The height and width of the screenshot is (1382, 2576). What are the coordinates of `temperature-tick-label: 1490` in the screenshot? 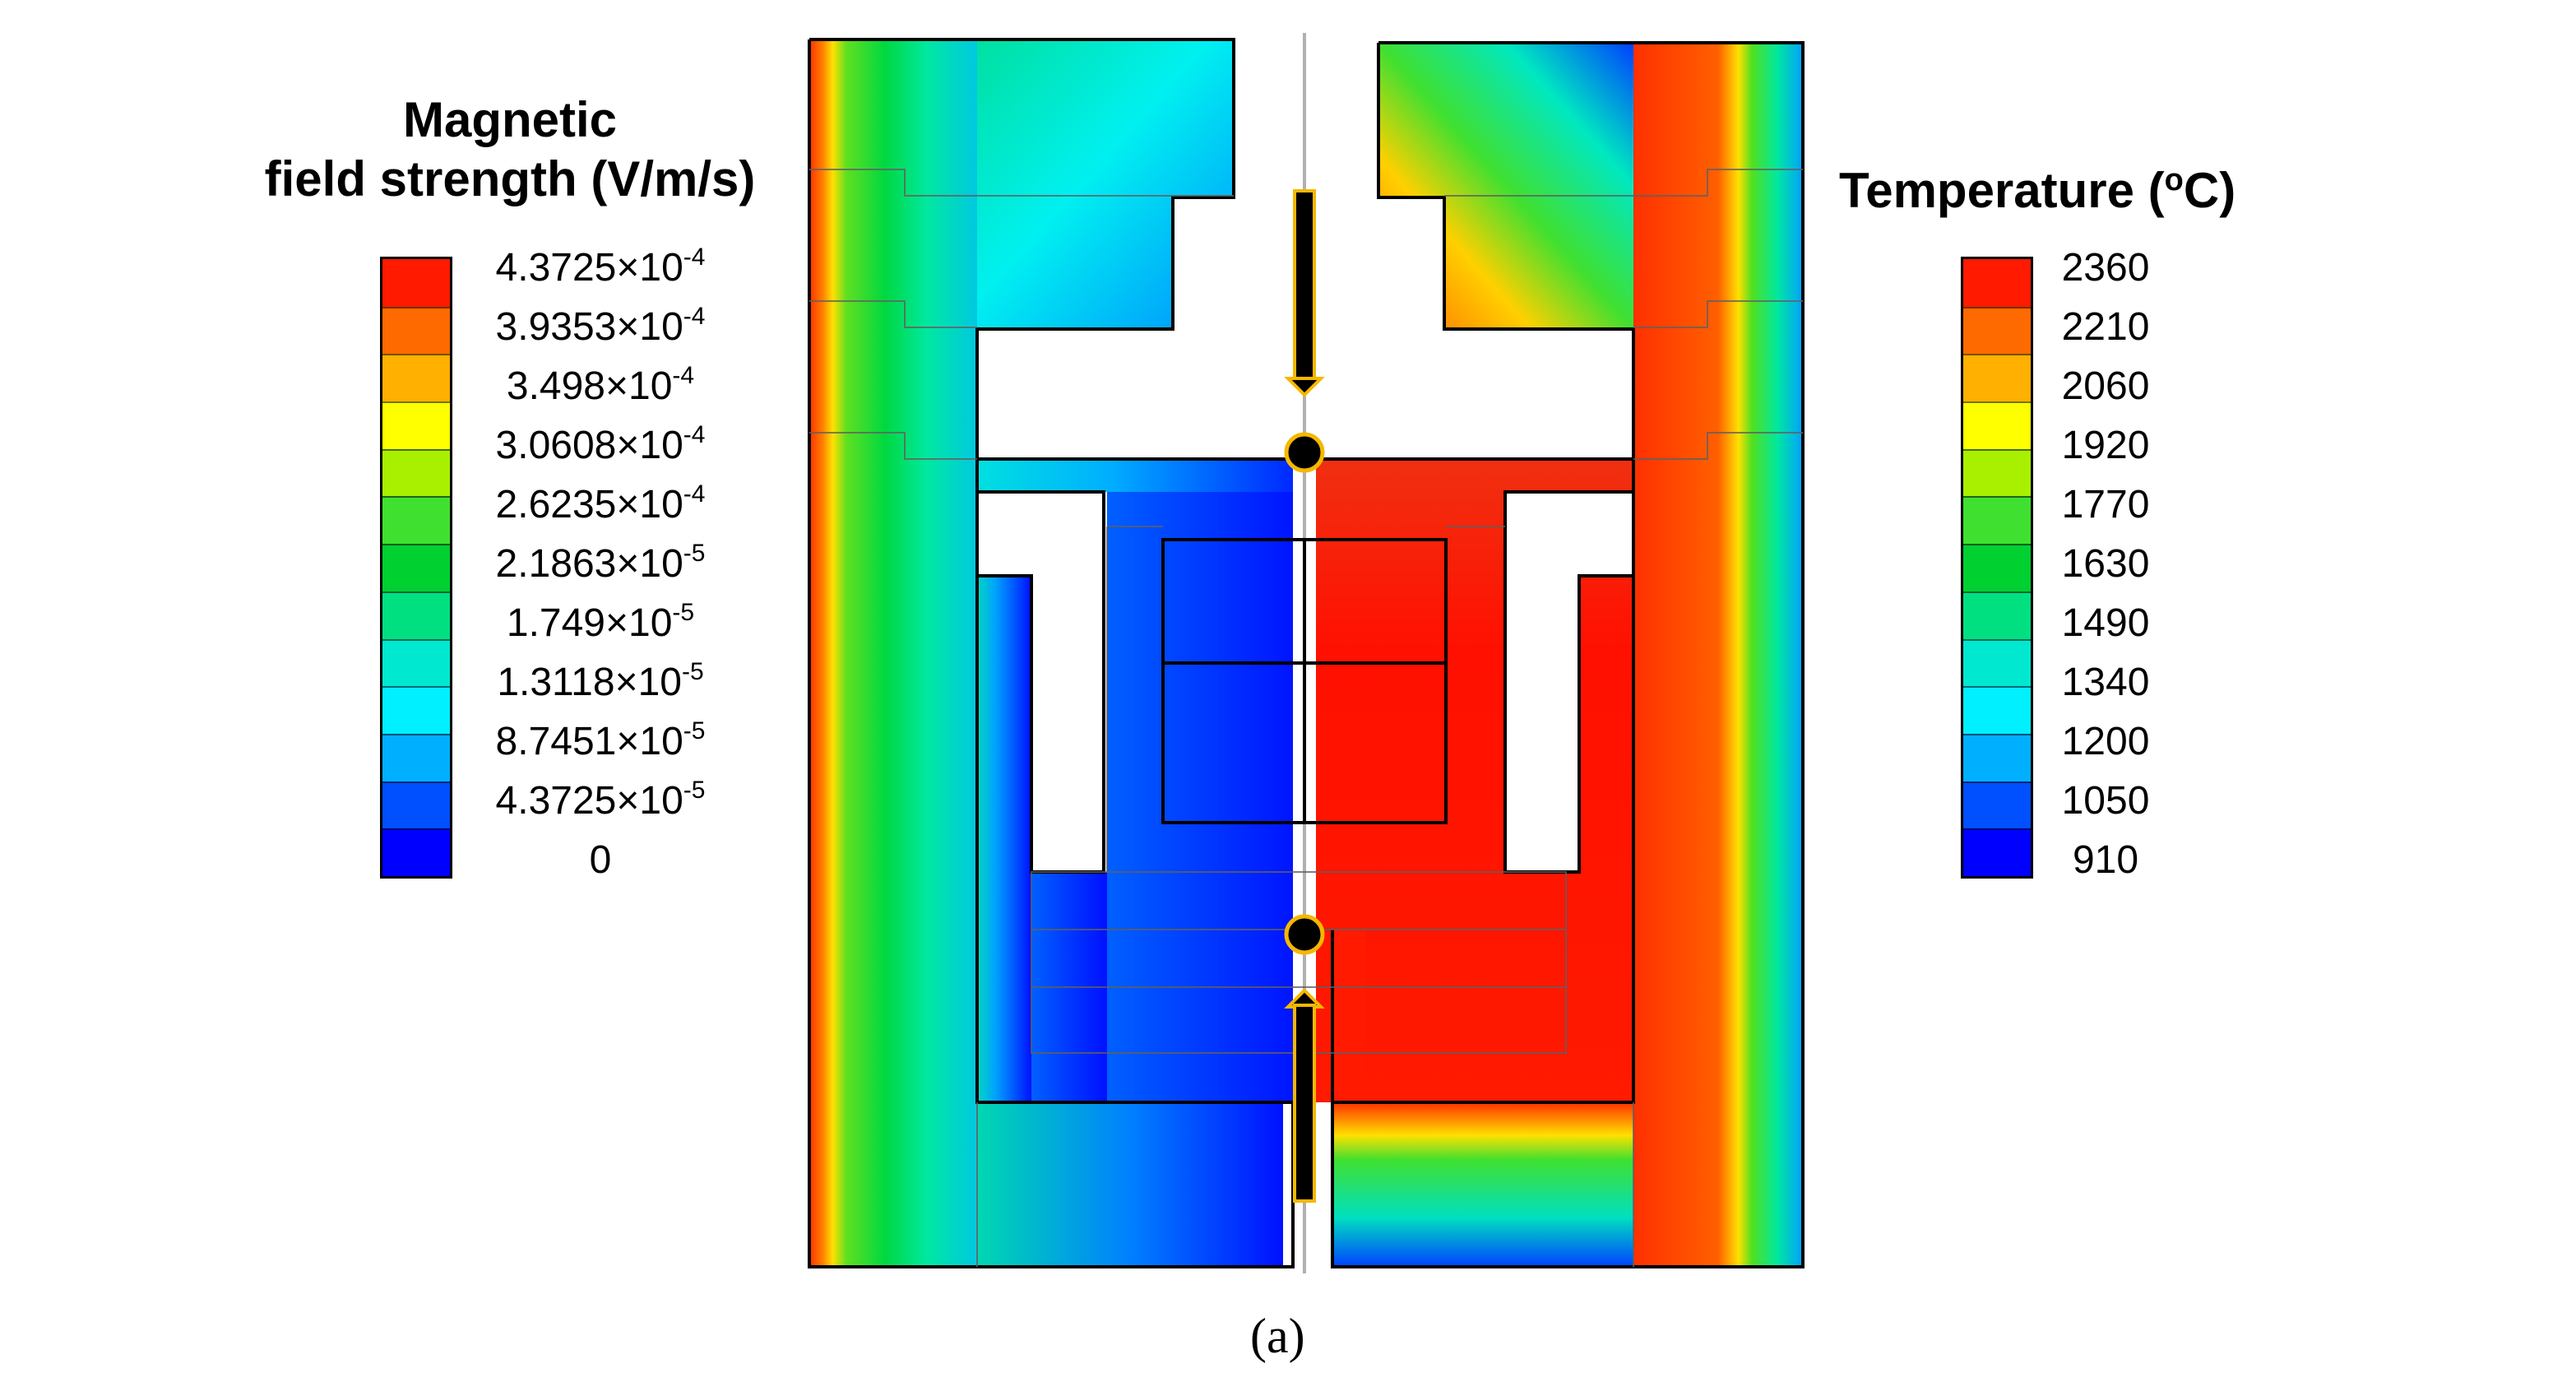 It's located at (2105, 623).